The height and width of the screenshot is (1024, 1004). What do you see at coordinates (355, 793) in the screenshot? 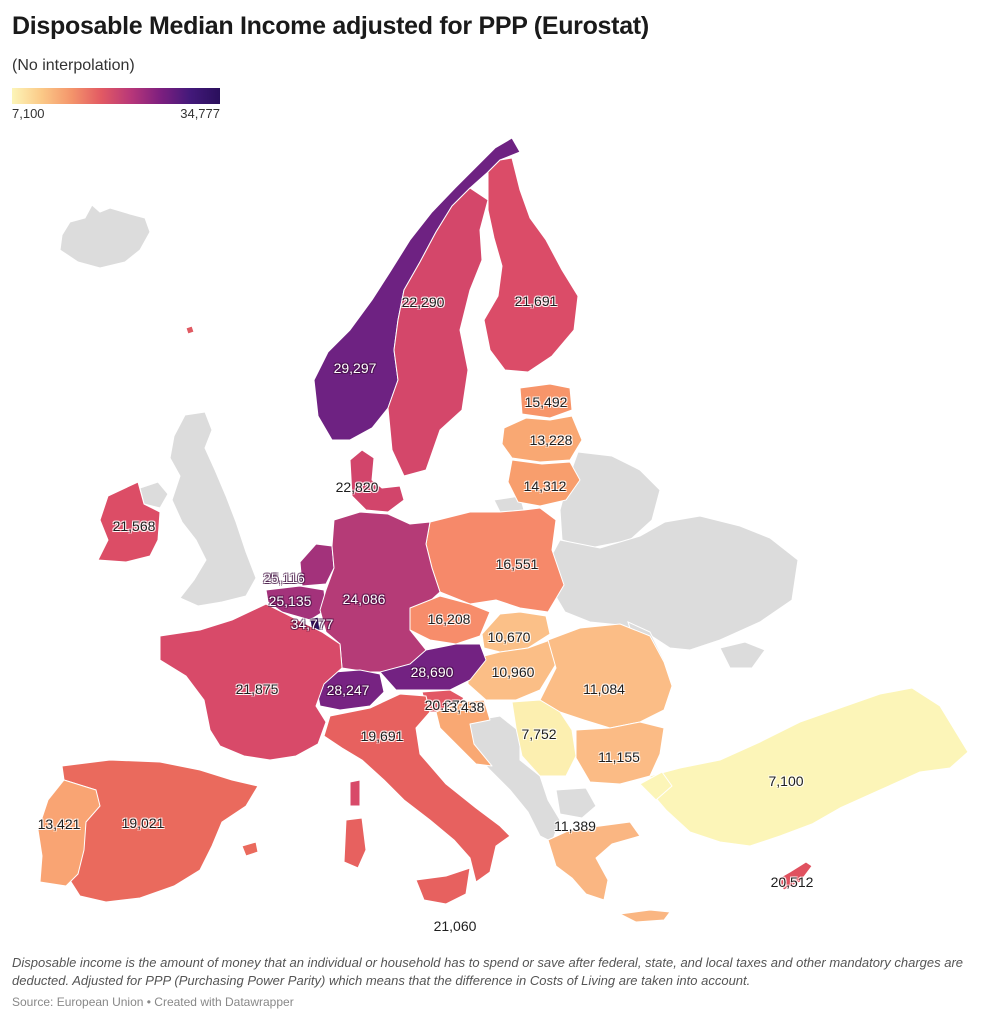
I see `country-corsica` at bounding box center [355, 793].